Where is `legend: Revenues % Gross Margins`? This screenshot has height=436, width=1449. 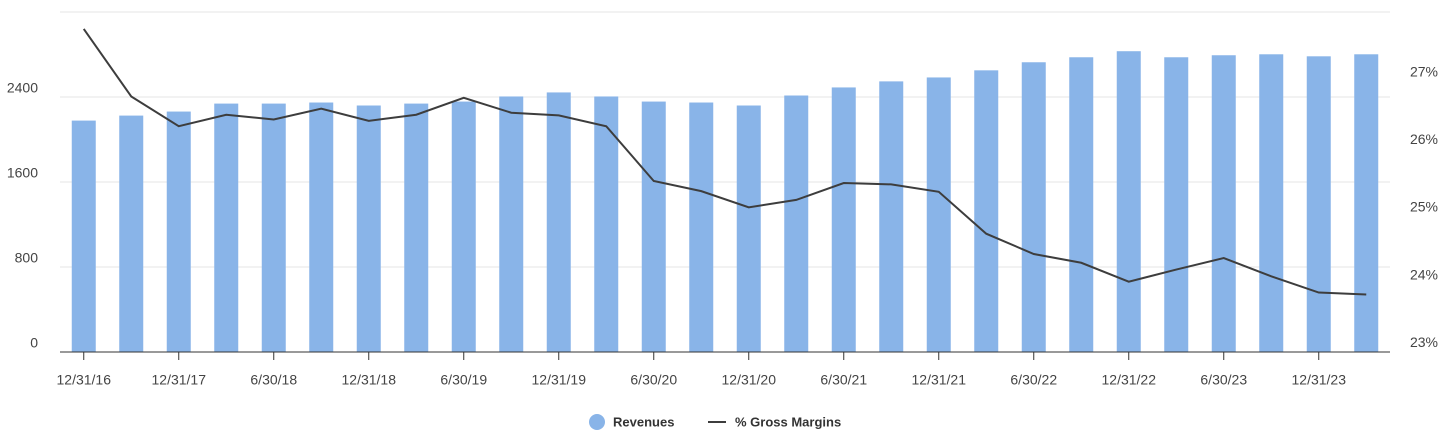
legend: Revenues % Gross Margins is located at coordinates (715, 422).